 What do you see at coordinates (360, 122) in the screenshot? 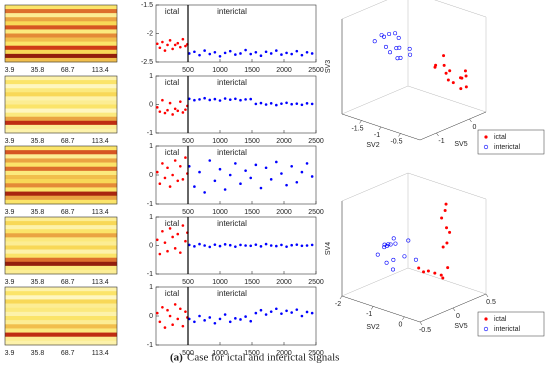
I see `x-tick` at bounding box center [360, 122].